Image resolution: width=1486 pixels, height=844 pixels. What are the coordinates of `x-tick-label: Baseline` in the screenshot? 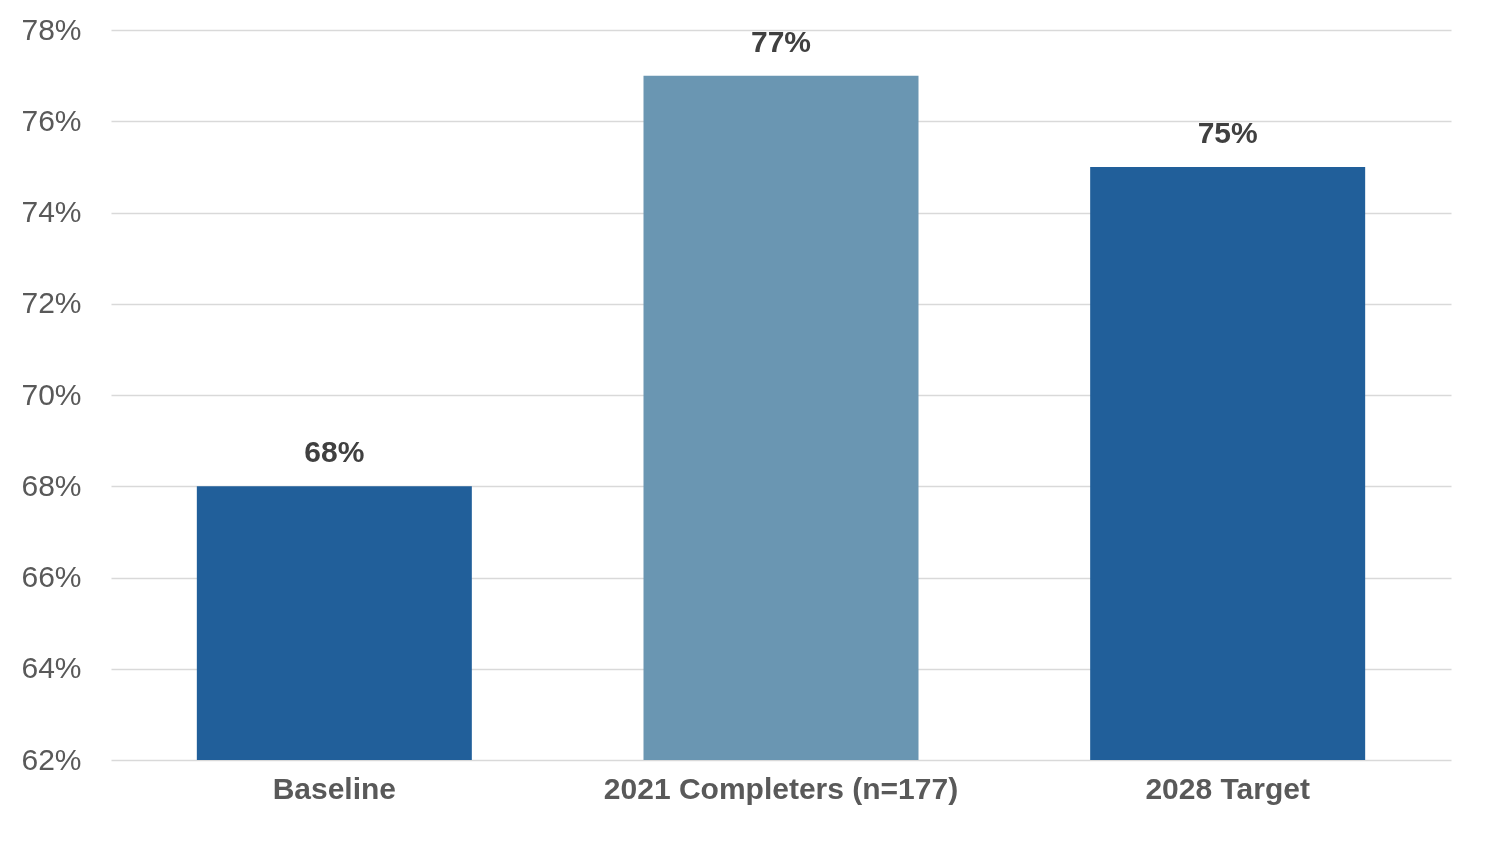 It's located at (334, 788).